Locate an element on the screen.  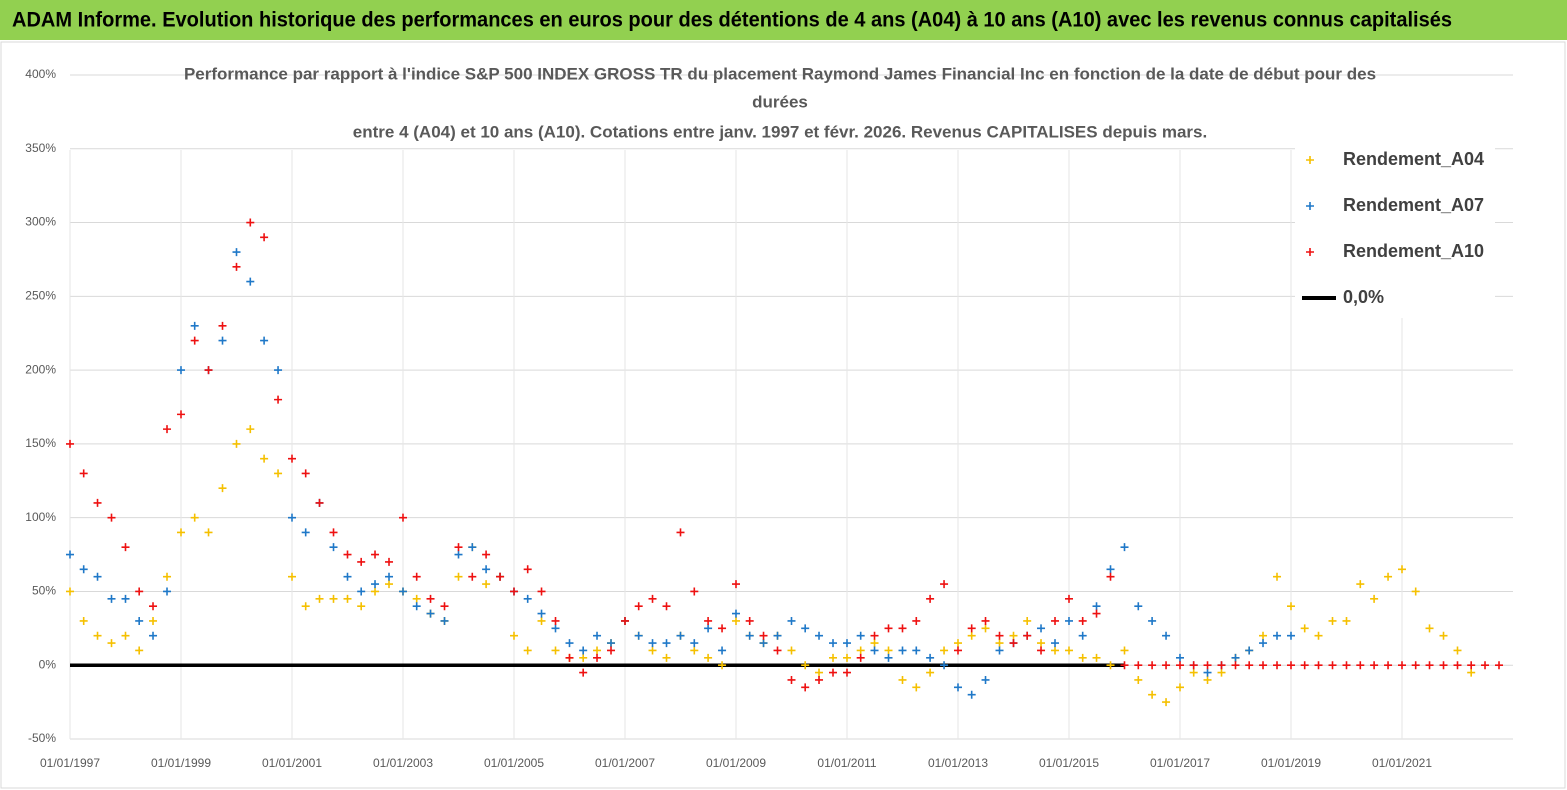
y-tick-label: 200% is located at coordinates (40, 369).